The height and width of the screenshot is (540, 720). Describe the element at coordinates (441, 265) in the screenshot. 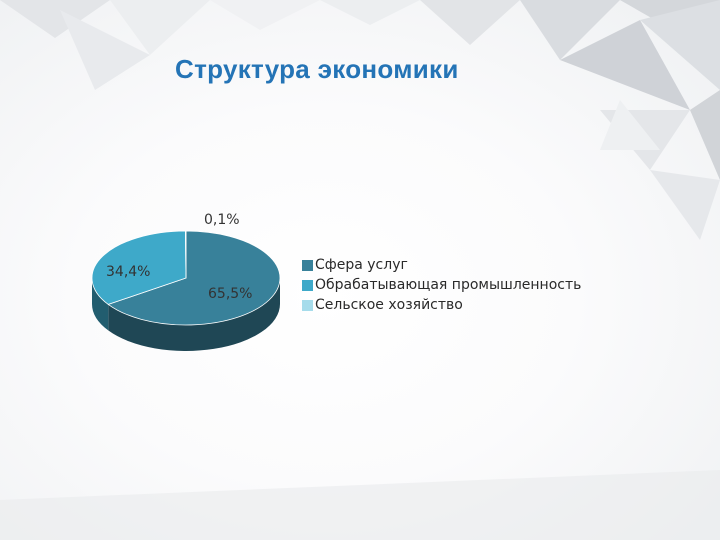

I see `legend-item-services: Сфера услуг` at that location.